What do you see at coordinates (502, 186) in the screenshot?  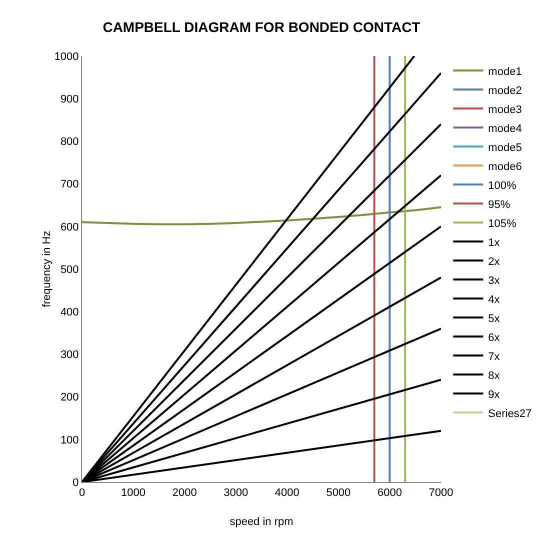 I see `legend-label: 100%` at bounding box center [502, 186].